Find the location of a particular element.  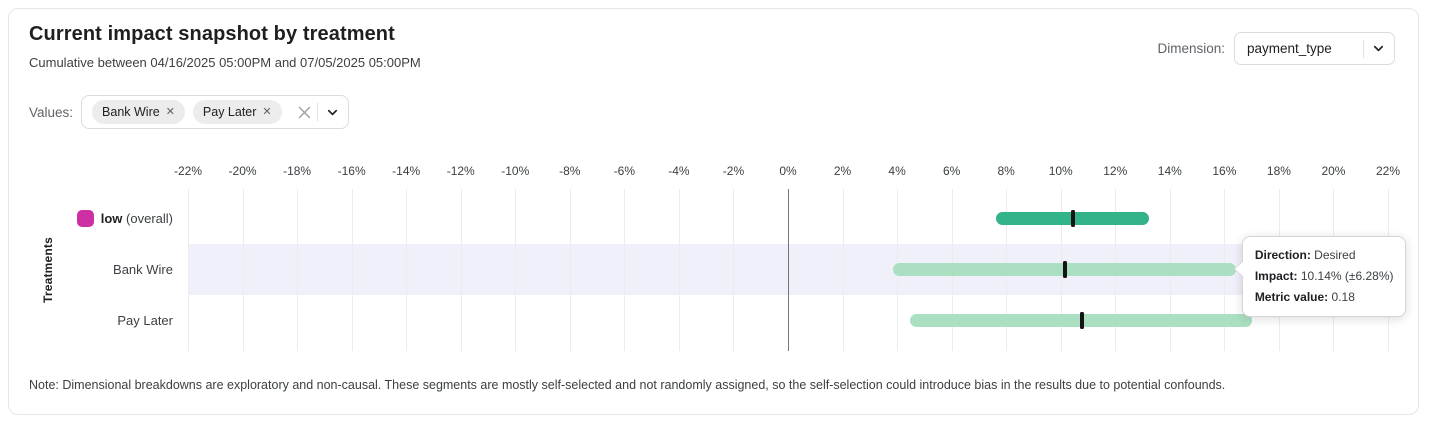

dimension-label: Dimension: is located at coordinates (1191, 48).